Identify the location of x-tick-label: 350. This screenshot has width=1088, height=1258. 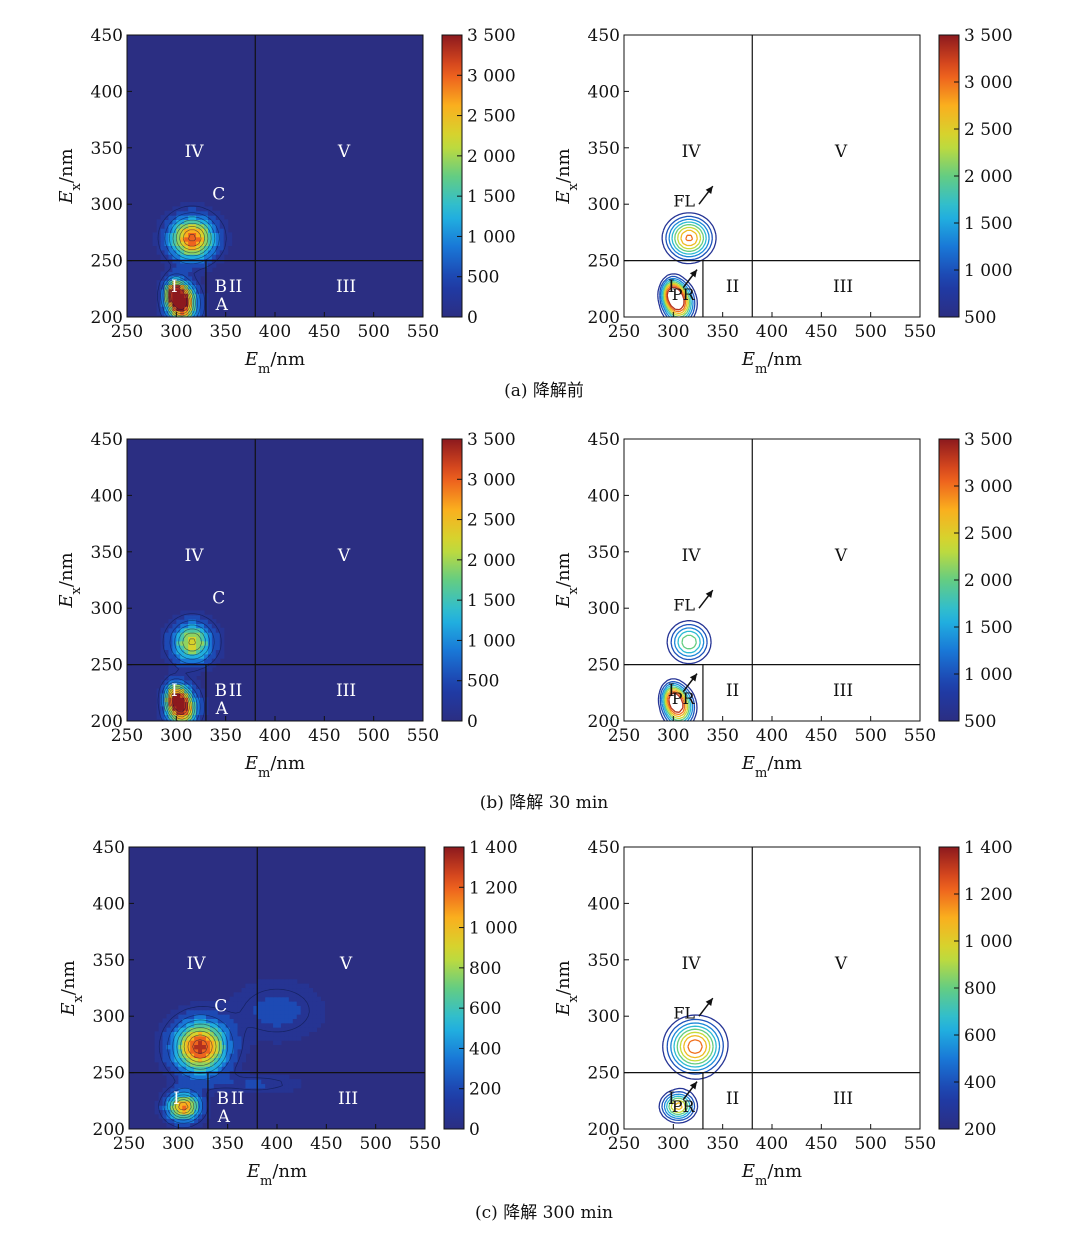
(722, 1144).